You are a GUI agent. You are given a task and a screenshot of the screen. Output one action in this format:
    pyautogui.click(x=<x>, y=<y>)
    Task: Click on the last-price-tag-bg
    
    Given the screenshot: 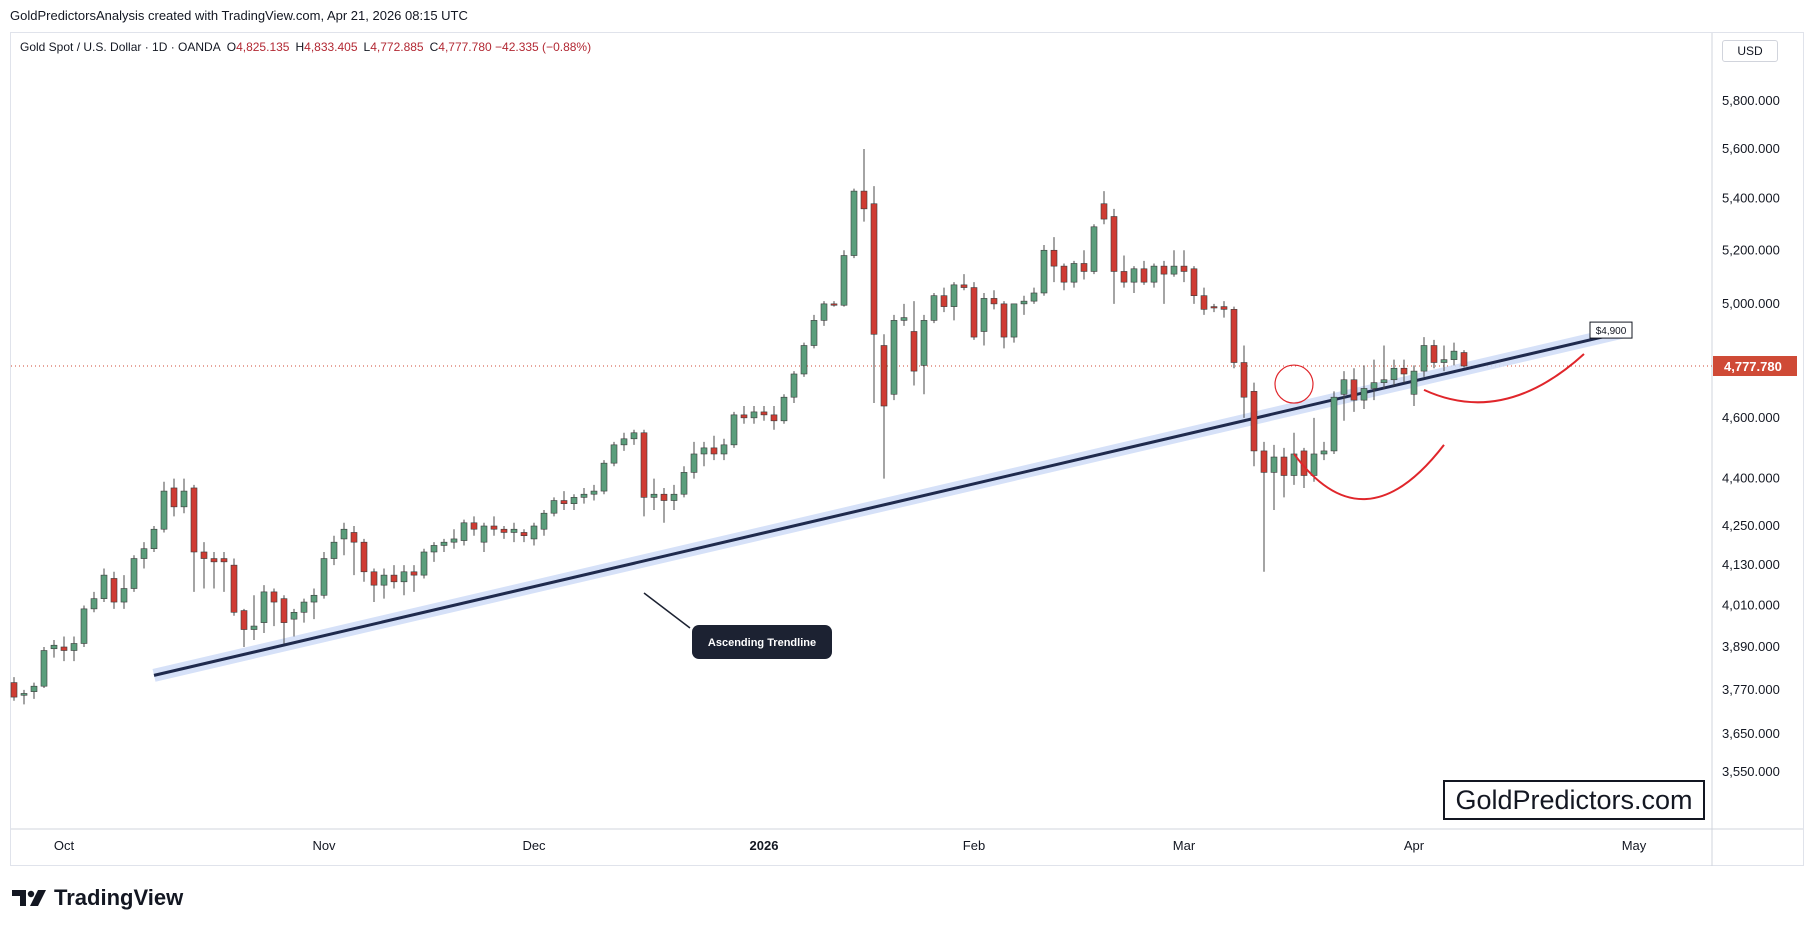 What is the action you would take?
    pyautogui.click(x=1755, y=366)
    